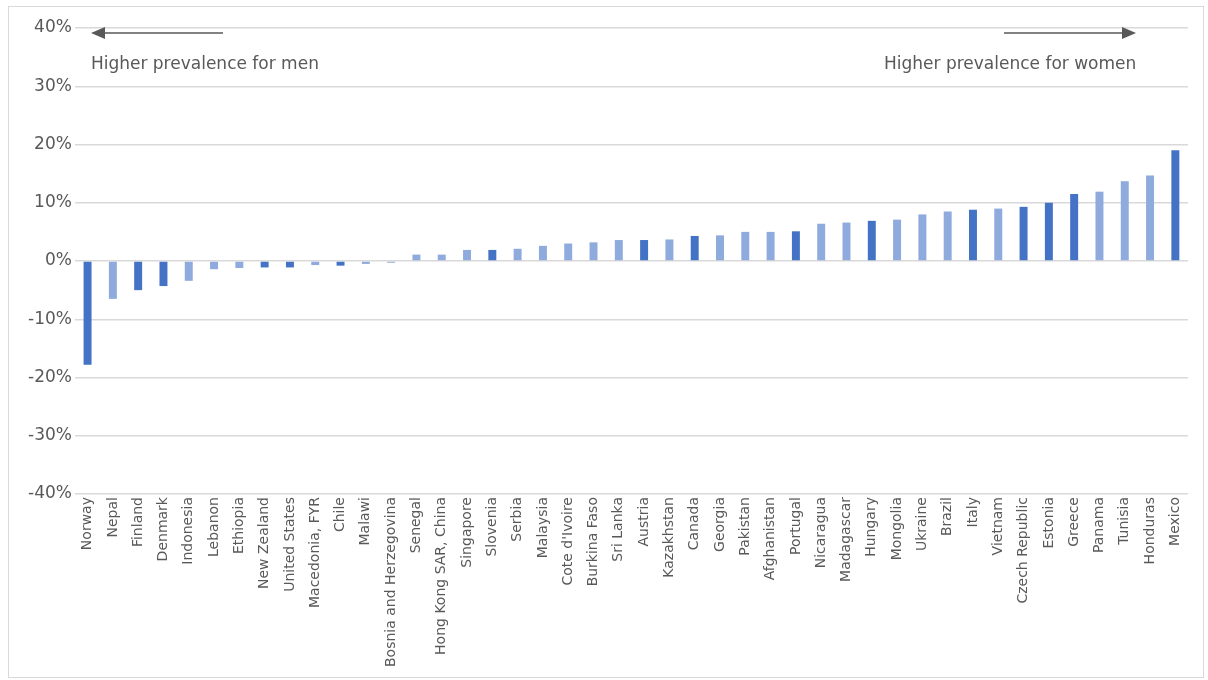  I want to click on x-tick-label: Madagascar, so click(845, 539).